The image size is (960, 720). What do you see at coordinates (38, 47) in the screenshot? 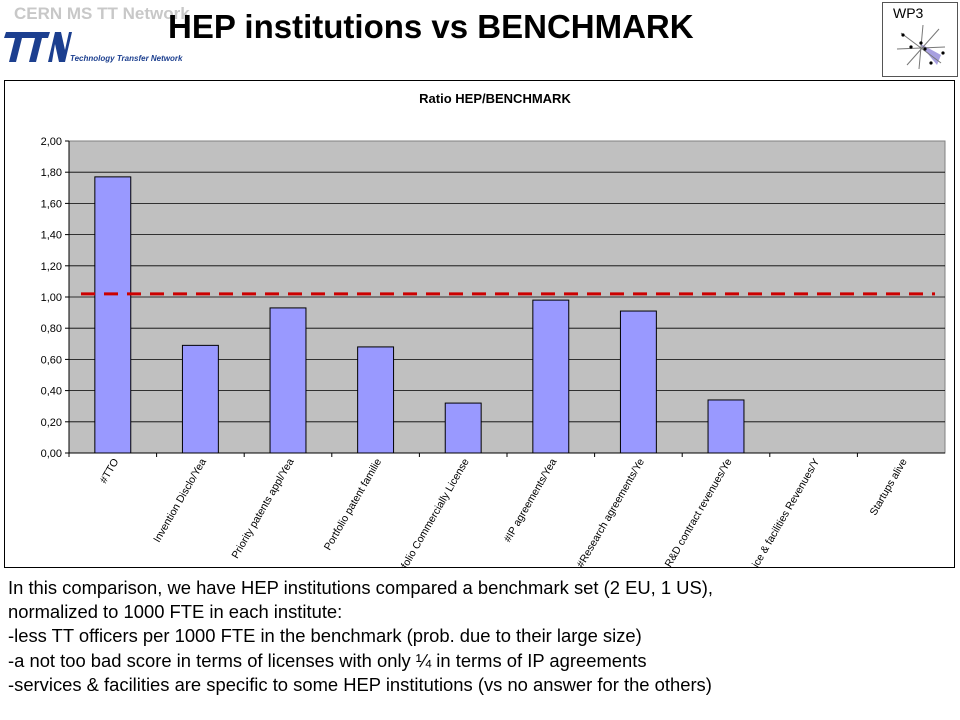
I see `ttn-logo` at bounding box center [38, 47].